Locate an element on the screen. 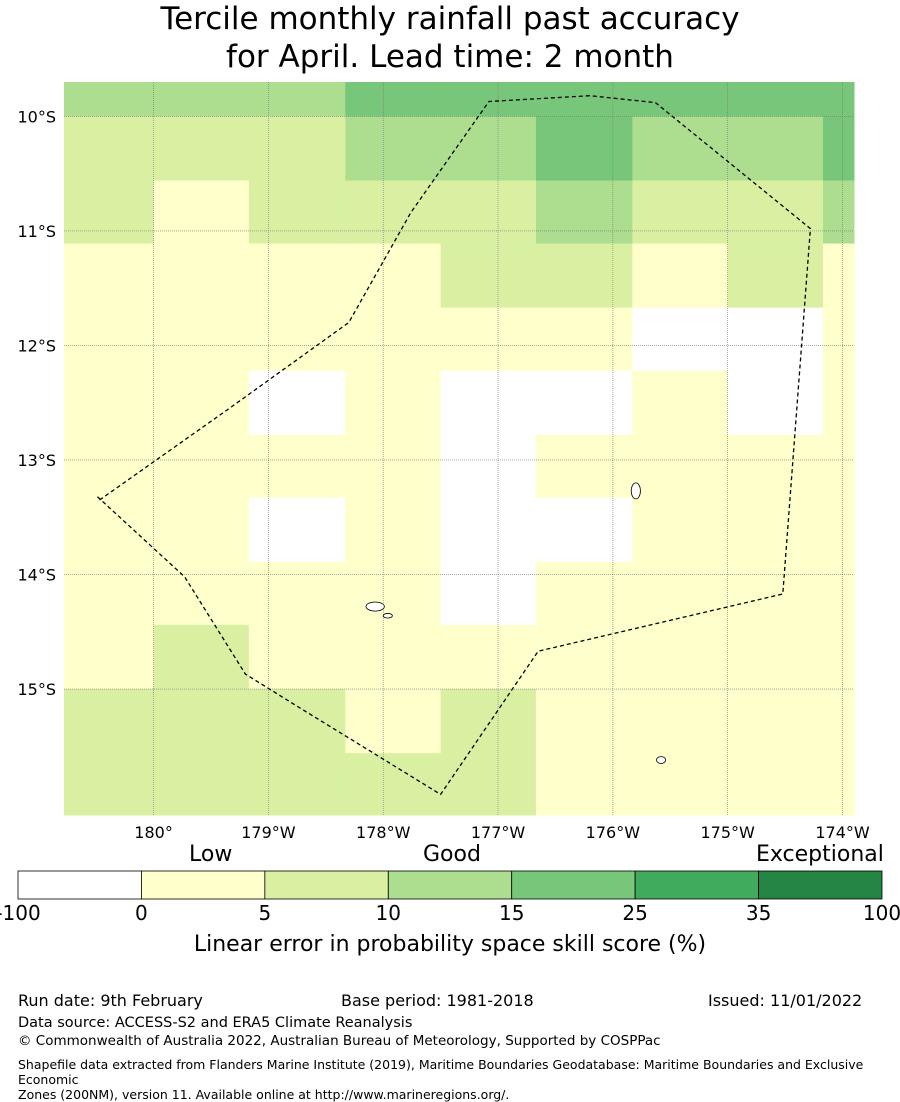 The image size is (900, 1102). heatmap-cell-r4-c1 is located at coordinates (201, 339).